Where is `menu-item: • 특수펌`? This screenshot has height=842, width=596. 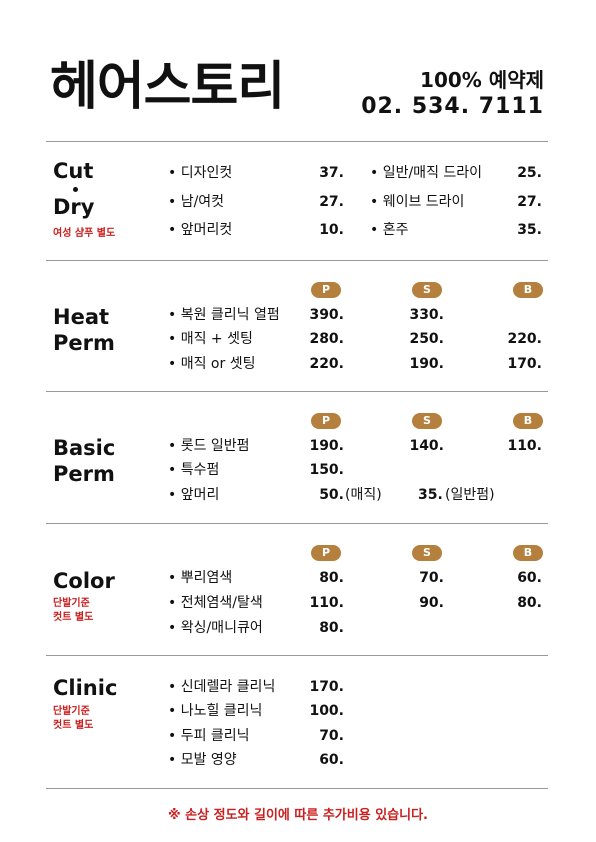 menu-item: • 특수펌 is located at coordinates (194, 470).